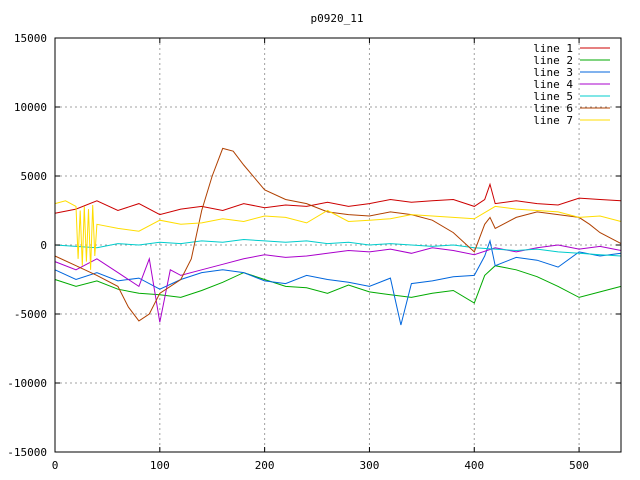 The width and height of the screenshot is (640, 480). Describe the element at coordinates (553, 48) in the screenshot. I see `legend-label: line 1` at that location.